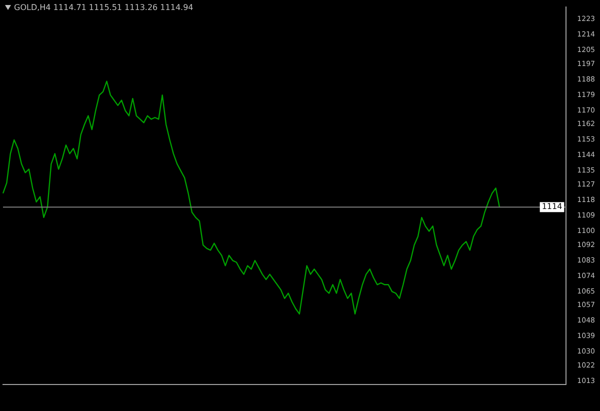 This screenshot has height=411, width=600. I want to click on ref-line-label: 1114, so click(552, 207).